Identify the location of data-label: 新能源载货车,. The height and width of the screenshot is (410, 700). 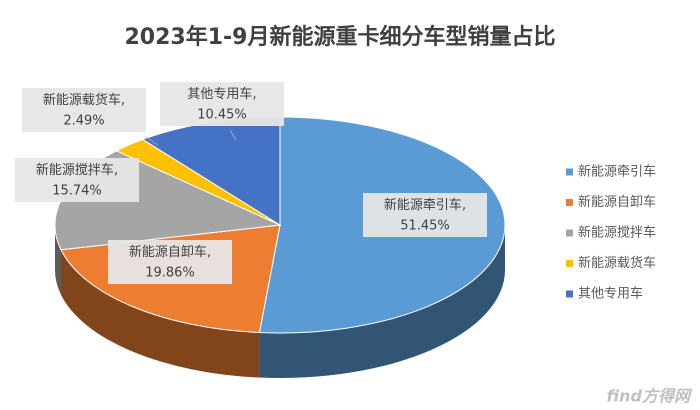
(84, 100).